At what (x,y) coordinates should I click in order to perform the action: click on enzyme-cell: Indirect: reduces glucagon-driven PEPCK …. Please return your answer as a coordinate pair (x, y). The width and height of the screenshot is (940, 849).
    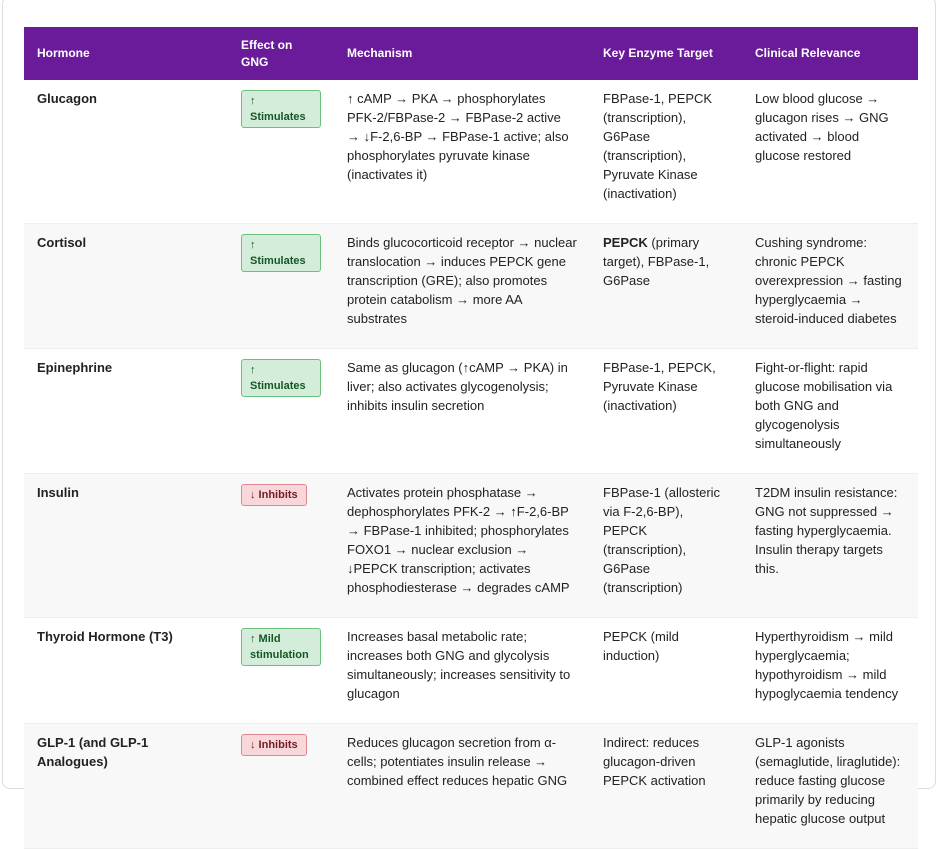
    Looking at the image, I should click on (666, 786).